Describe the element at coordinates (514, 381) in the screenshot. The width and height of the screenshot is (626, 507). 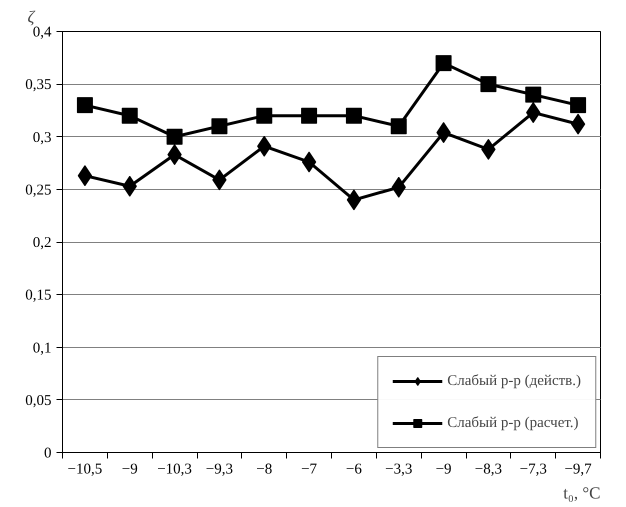
I see `legend-label: Слабый р-р (действ.)` at that location.